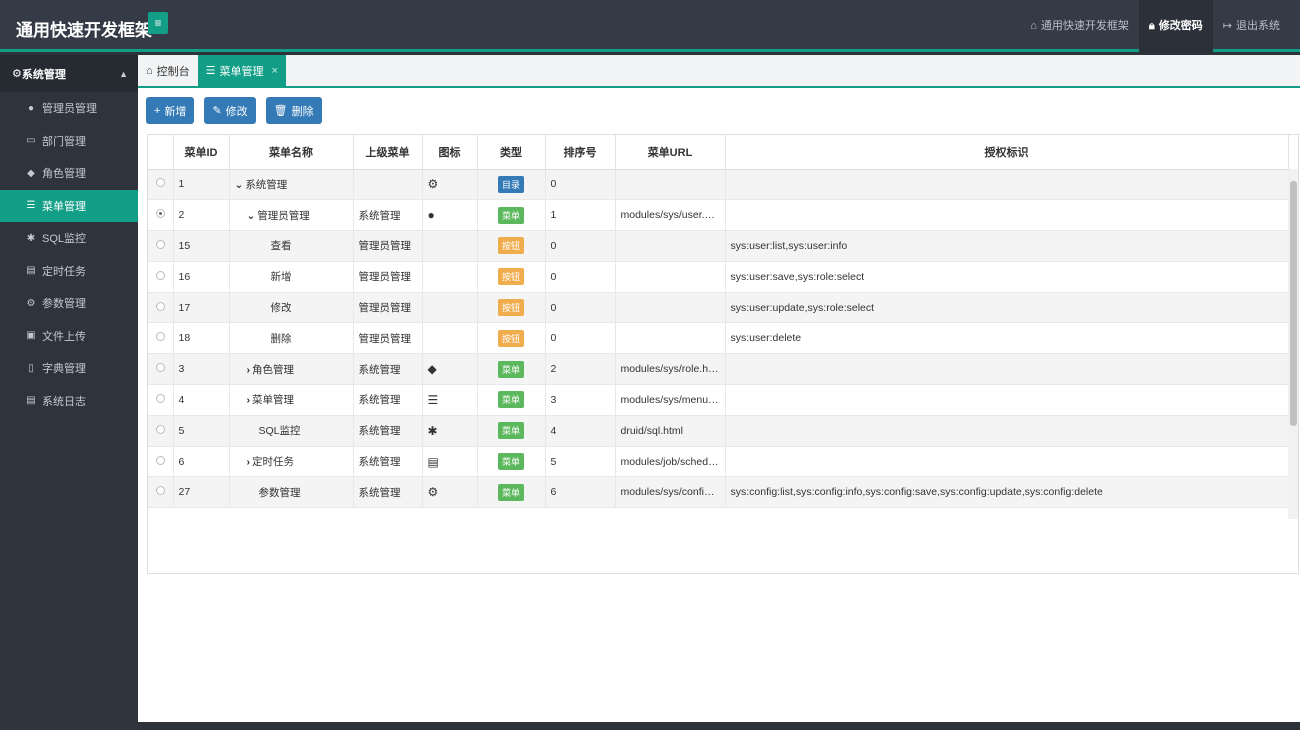 This screenshot has height=730, width=1300. Describe the element at coordinates (201, 277) in the screenshot. I see `cell-id: 16` at that location.